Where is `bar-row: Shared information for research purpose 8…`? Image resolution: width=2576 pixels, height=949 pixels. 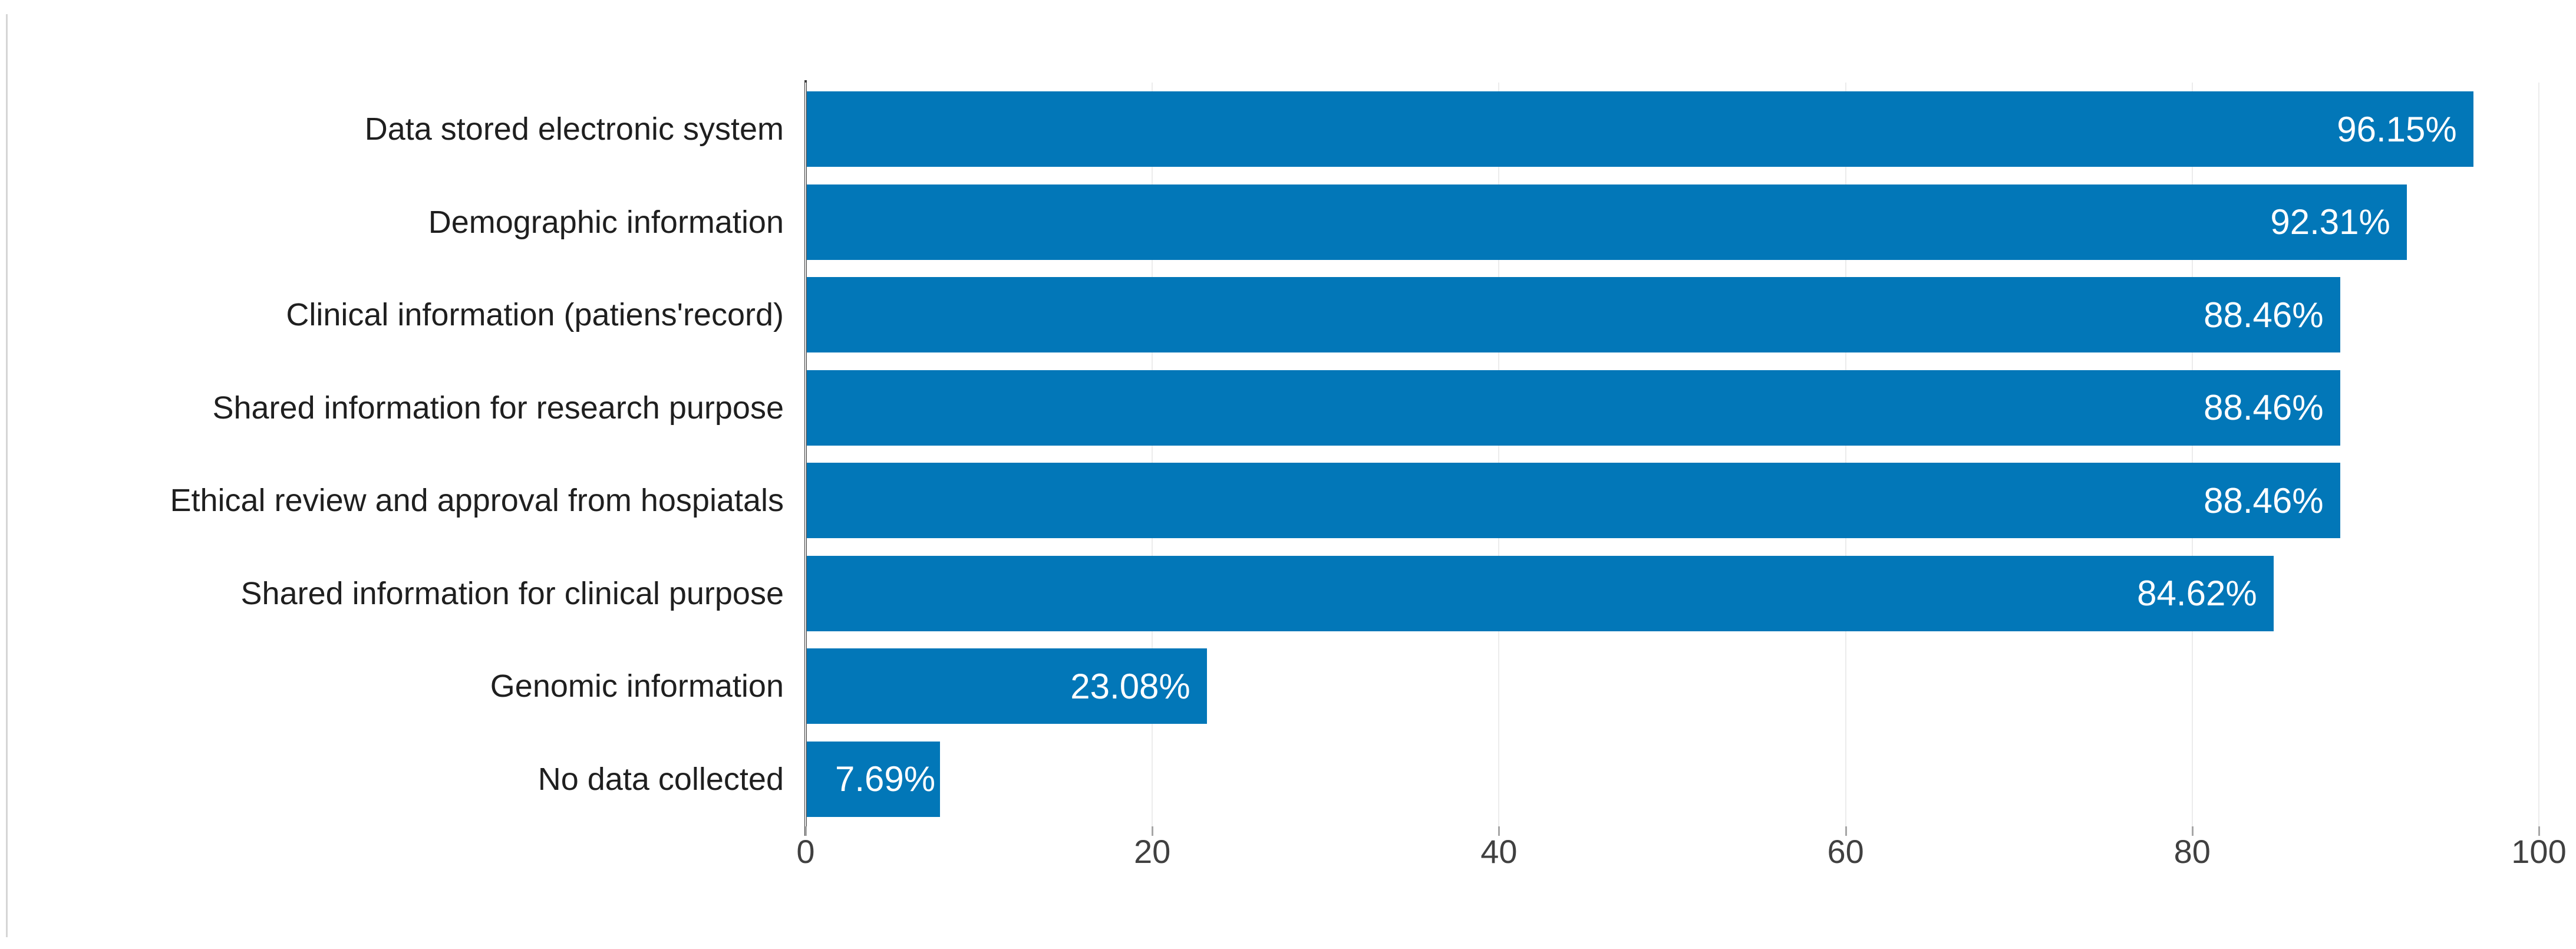 bar-row: Shared information for research purpose 8… is located at coordinates (1288, 407).